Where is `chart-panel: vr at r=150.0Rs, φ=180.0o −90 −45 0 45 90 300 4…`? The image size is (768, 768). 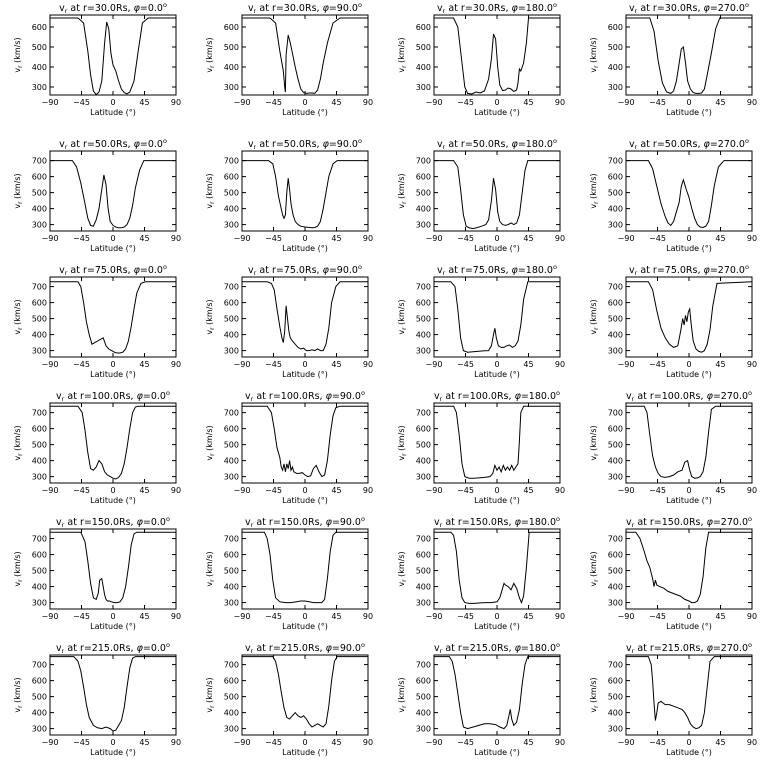 chart-panel: vr at r=150.0Rs, φ=180.0o −90 −45 0 45 90 300 4… is located at coordinates (481, 573).